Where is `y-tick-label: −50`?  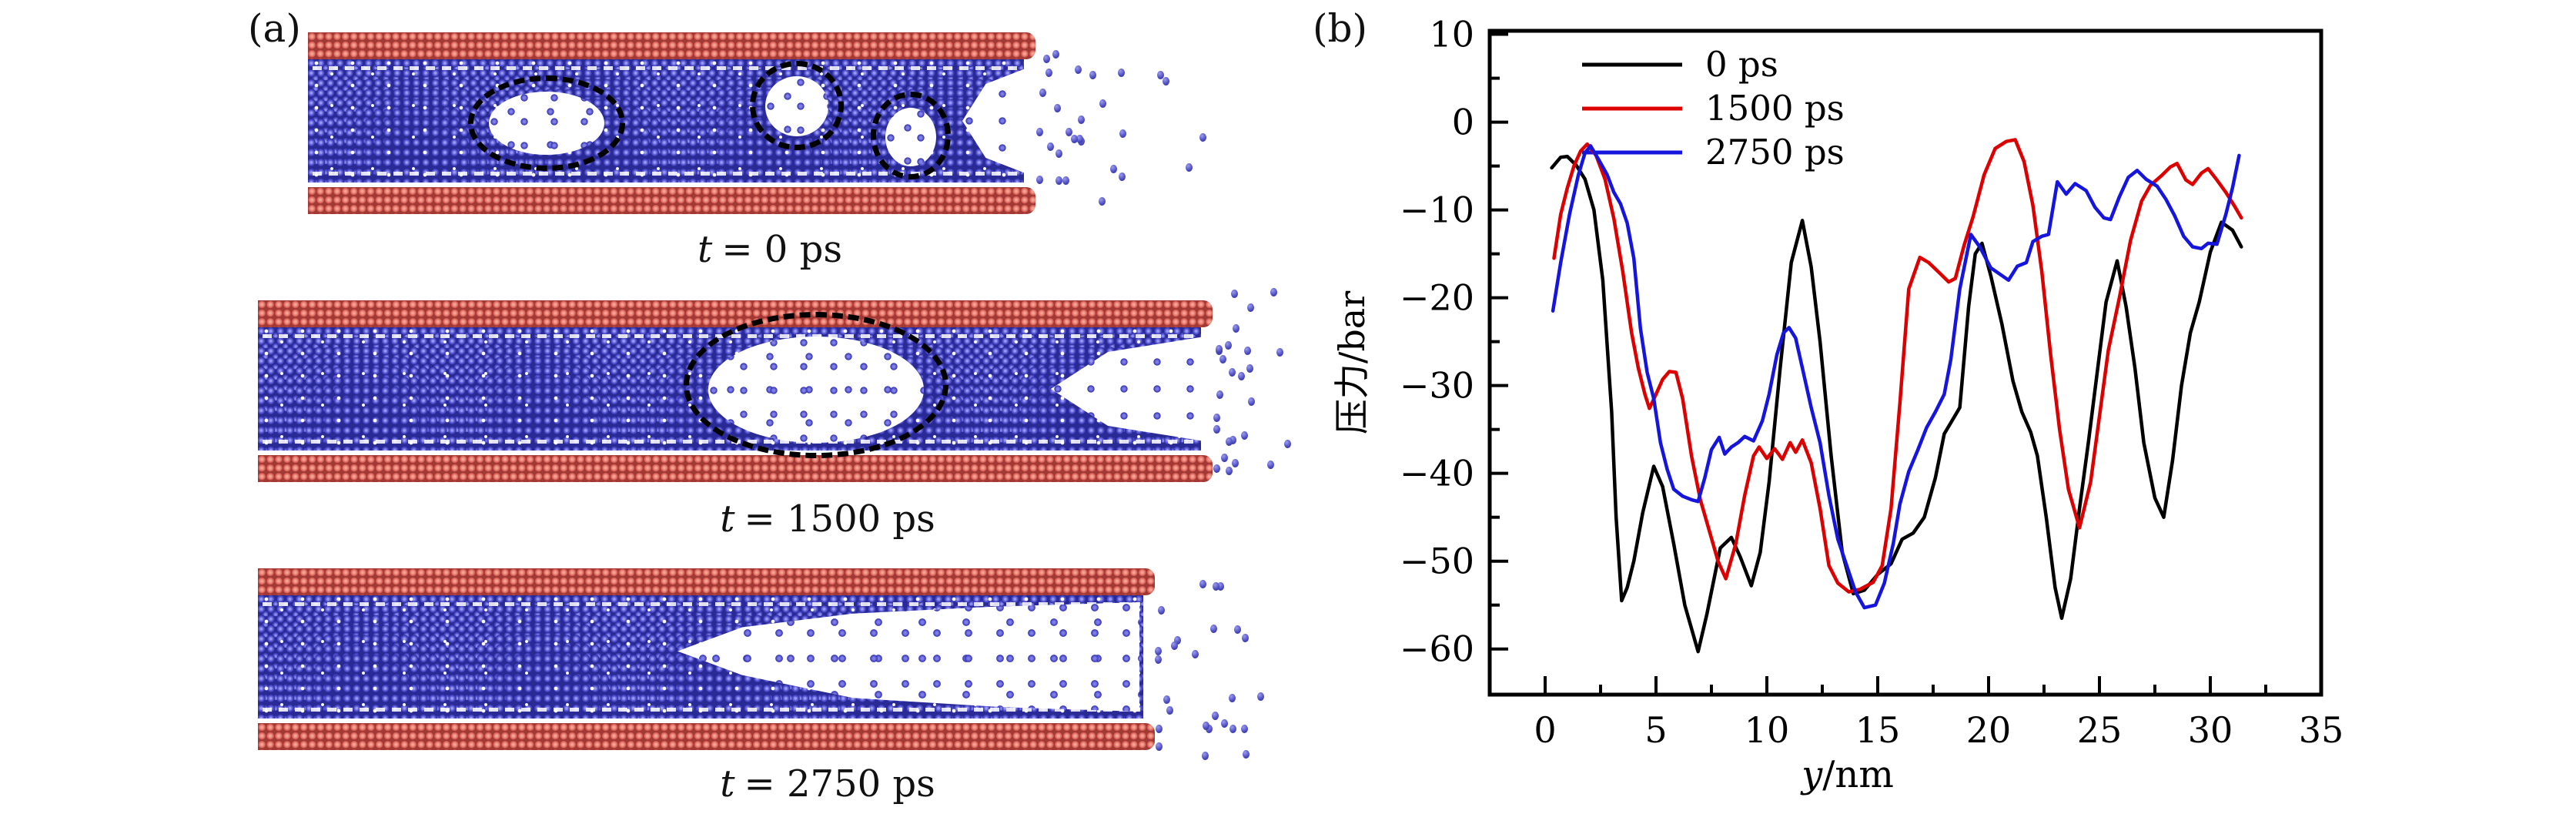
y-tick-label: −50 is located at coordinates (1437, 561).